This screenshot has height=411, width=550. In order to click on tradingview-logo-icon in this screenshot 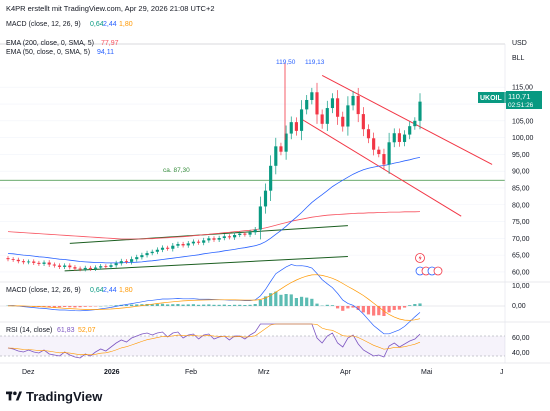, I will do `click(14, 396)`.